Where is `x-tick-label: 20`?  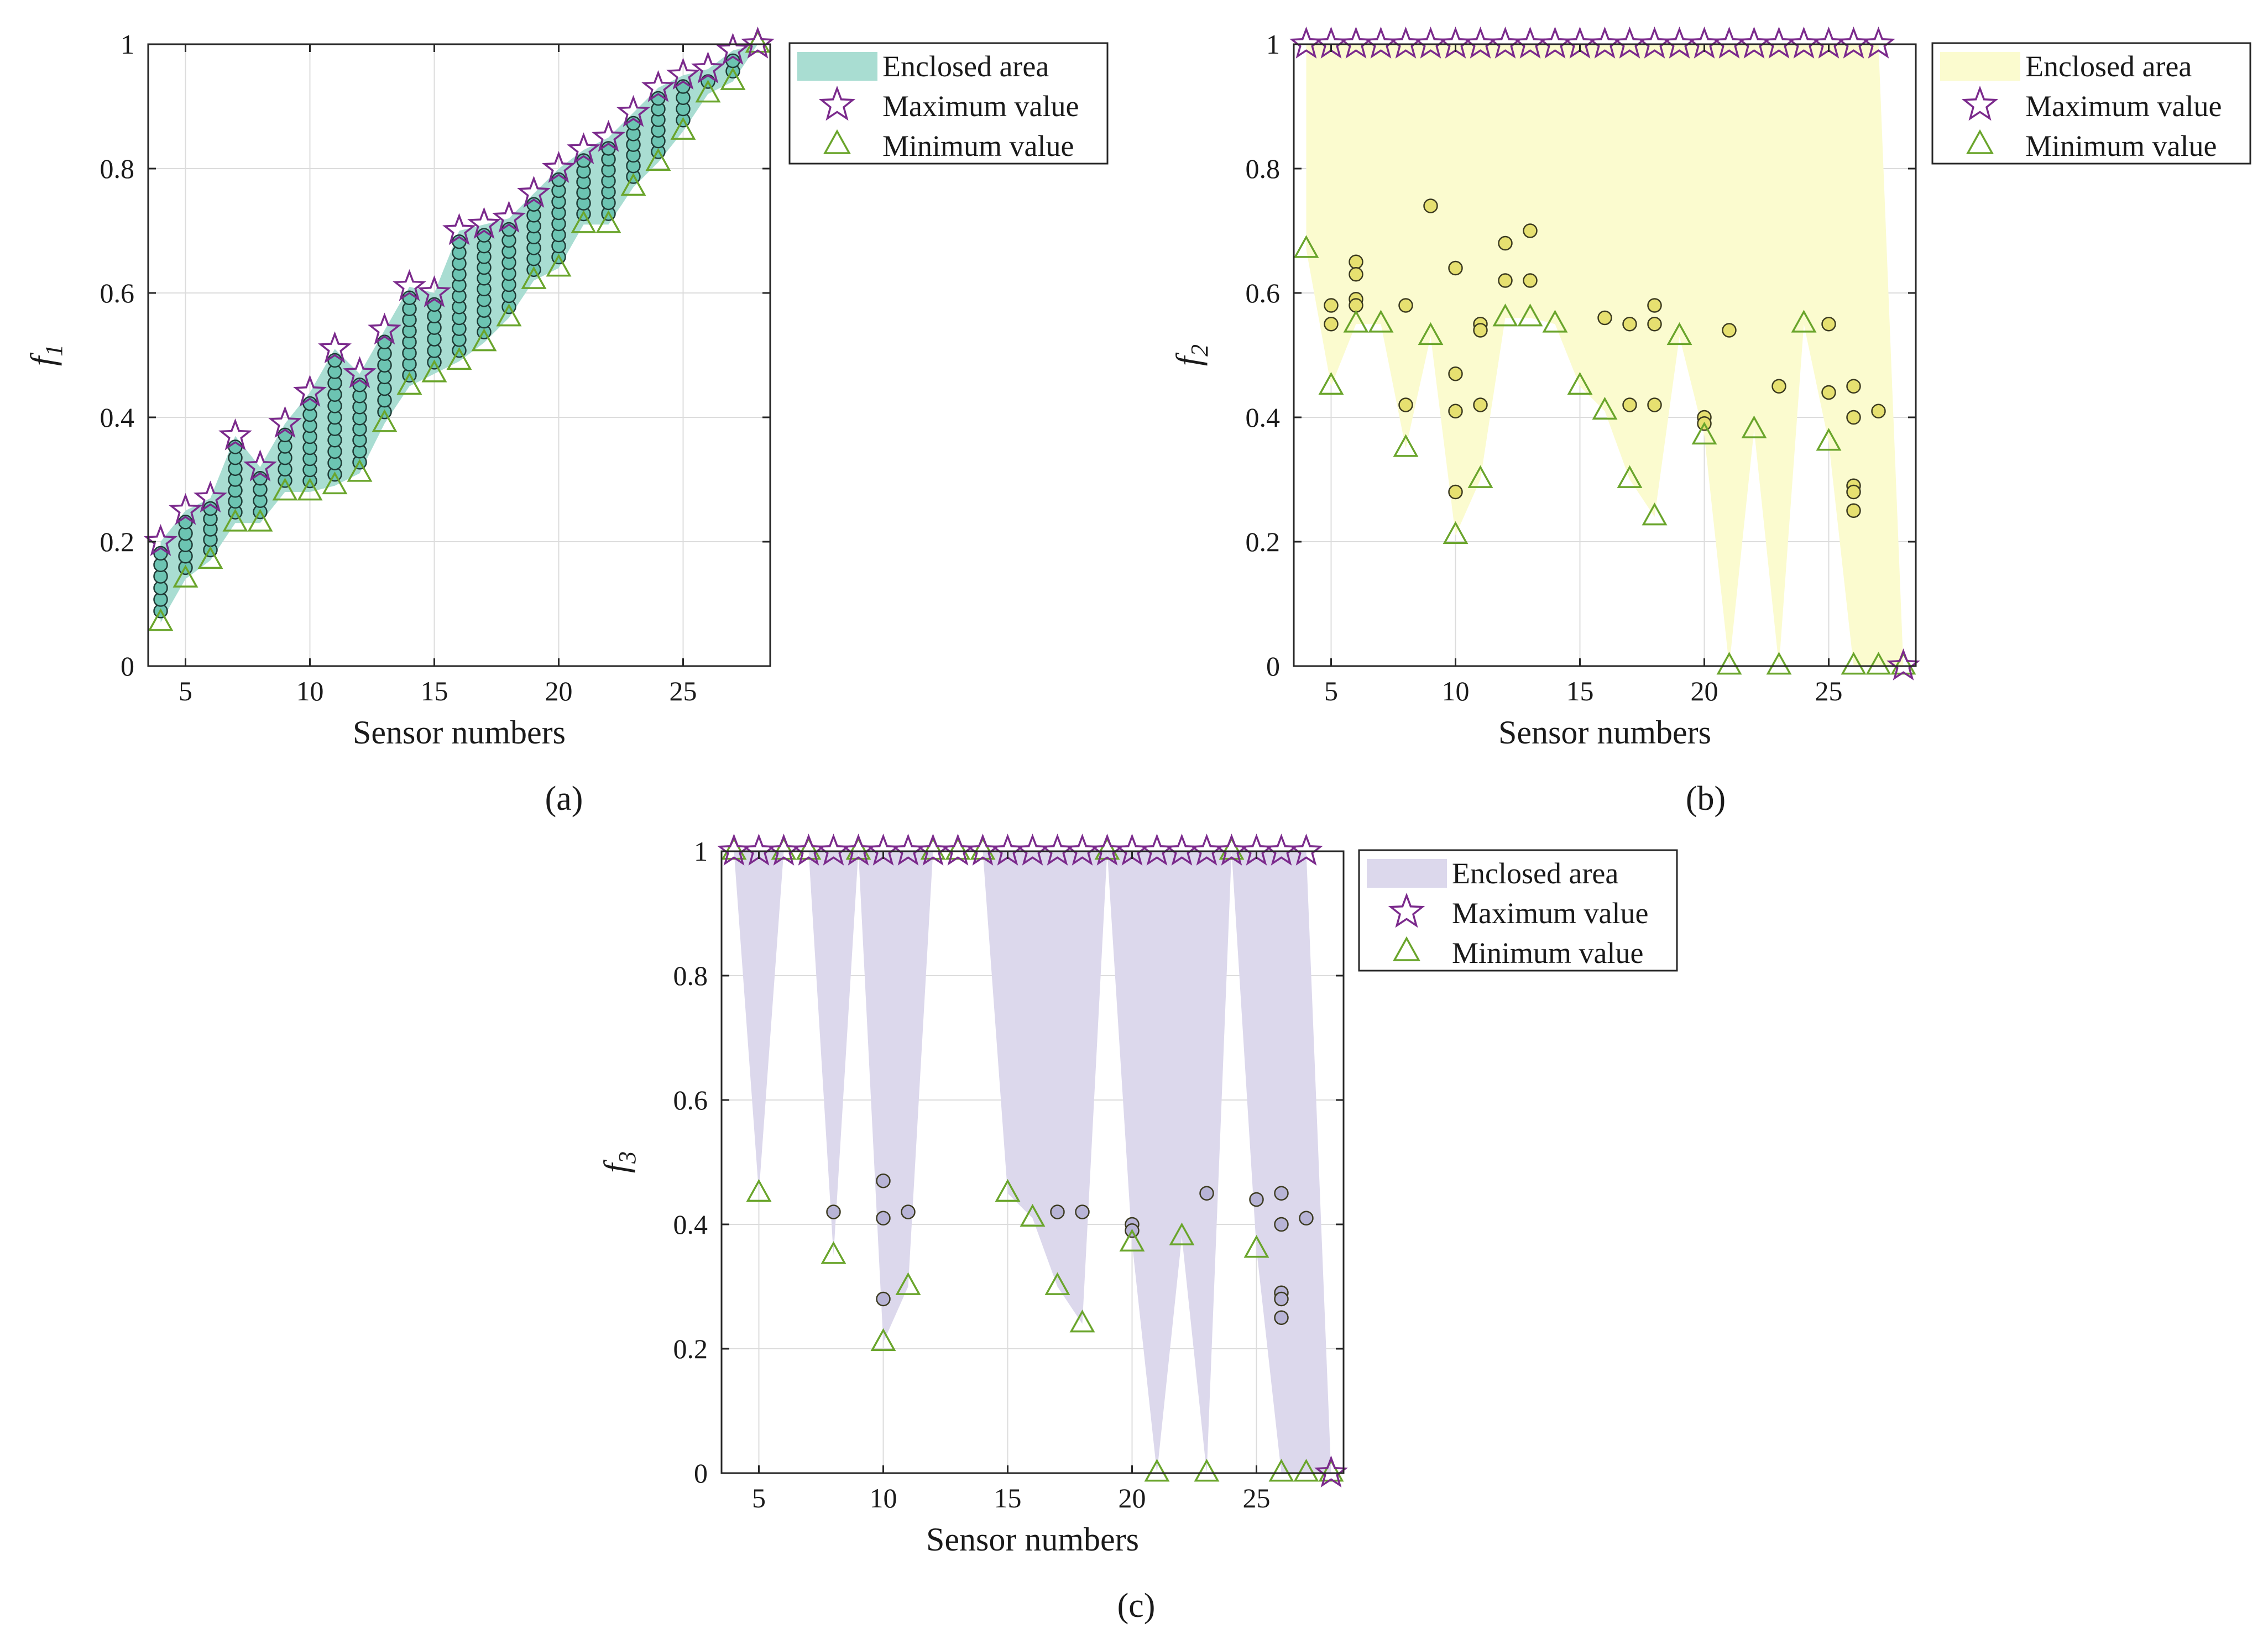
x-tick-label: 20 is located at coordinates (559, 690).